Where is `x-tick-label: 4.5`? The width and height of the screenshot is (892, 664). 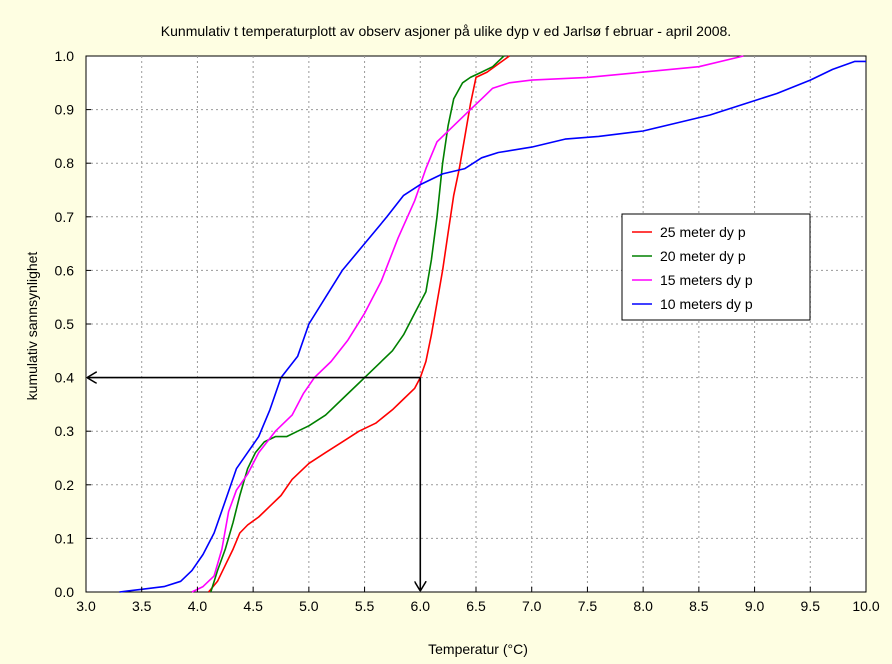 x-tick-label: 4.5 is located at coordinates (253, 606).